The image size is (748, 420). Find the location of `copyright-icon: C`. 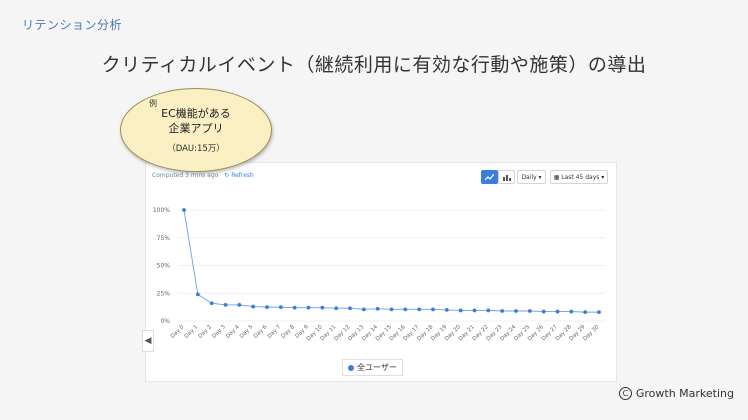

copyright-icon: C is located at coordinates (625, 393).